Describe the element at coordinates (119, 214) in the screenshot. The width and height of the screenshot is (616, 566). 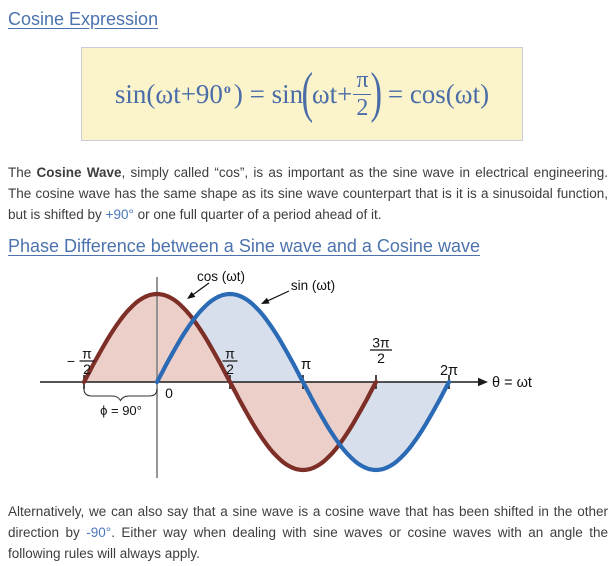
I see `text-segment: +90°` at that location.